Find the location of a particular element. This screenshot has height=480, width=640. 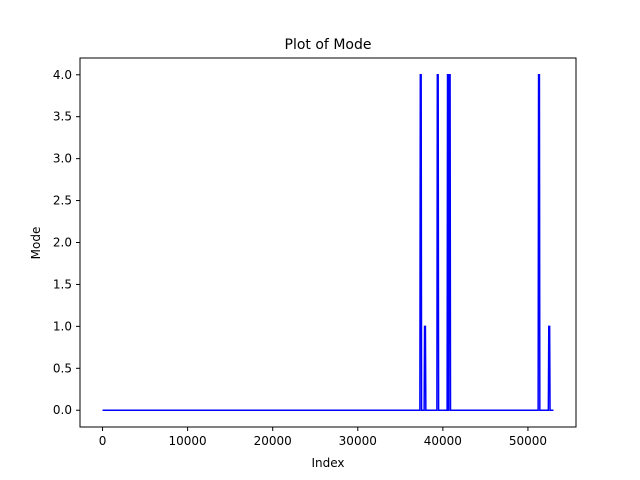

x-tick-label: 30000 is located at coordinates (358, 441).